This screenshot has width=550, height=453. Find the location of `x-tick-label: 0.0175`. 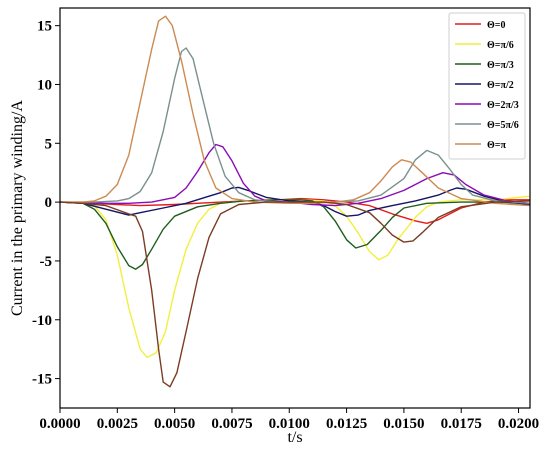

x-tick-label: 0.0175 is located at coordinates (461, 424).